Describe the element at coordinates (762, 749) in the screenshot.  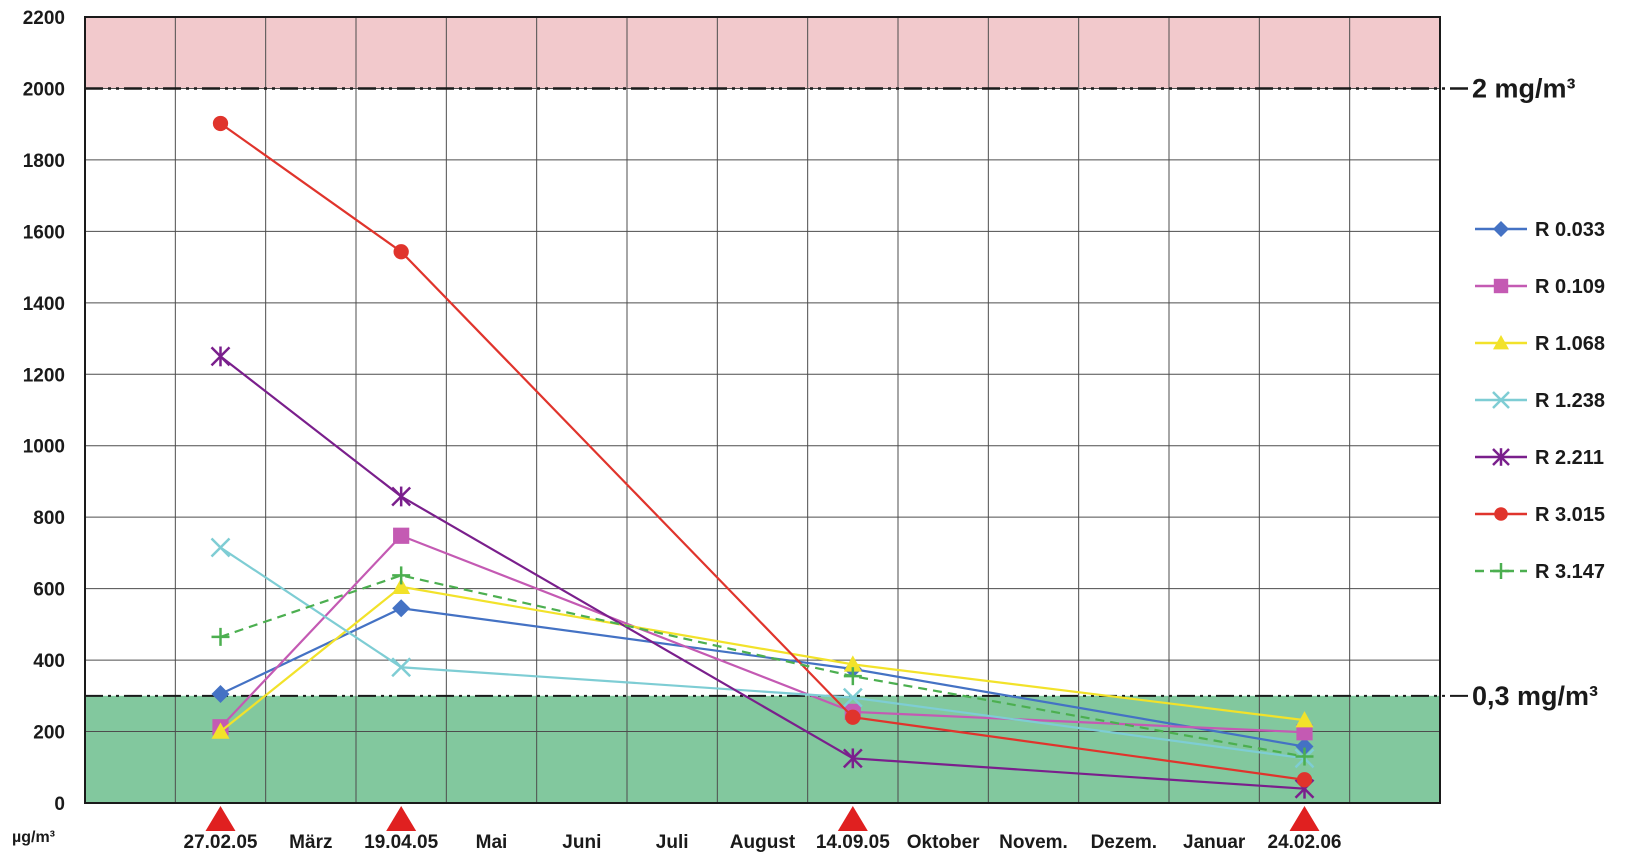
I see `lower-limit-band` at that location.